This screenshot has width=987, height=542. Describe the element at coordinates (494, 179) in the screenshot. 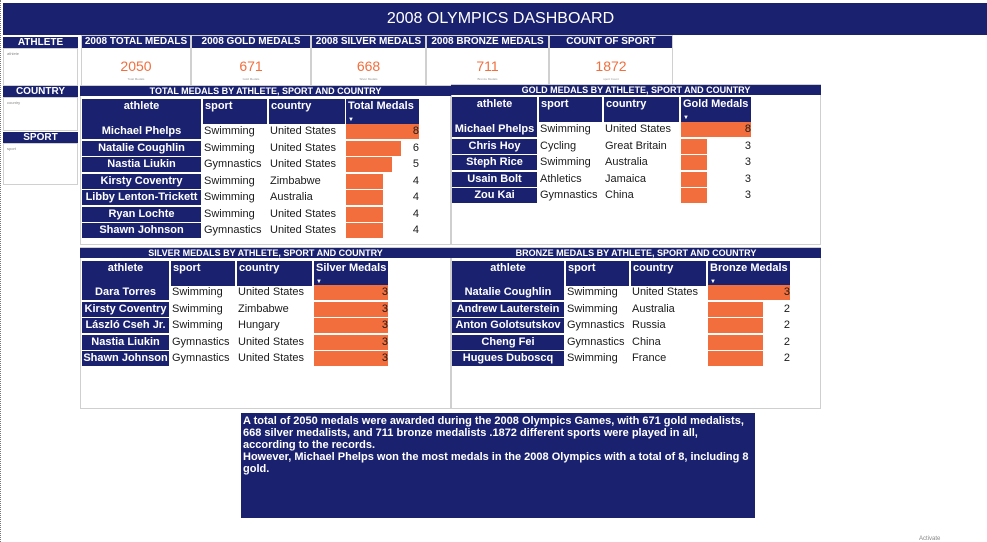

I see `athlete-cell: Usain Bolt` at that location.